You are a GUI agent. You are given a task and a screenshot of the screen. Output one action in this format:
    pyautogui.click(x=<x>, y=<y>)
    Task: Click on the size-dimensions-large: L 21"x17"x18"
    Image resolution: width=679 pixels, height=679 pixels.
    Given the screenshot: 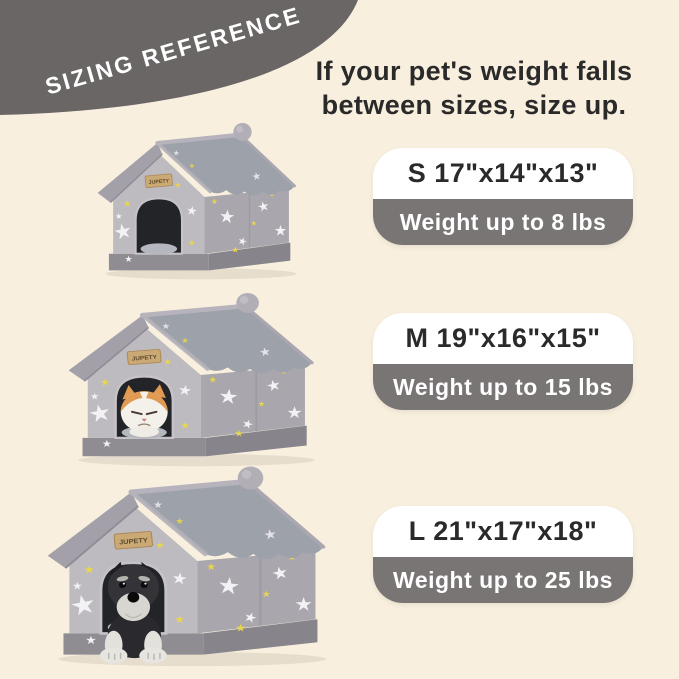 What is the action you would take?
    pyautogui.click(x=503, y=531)
    